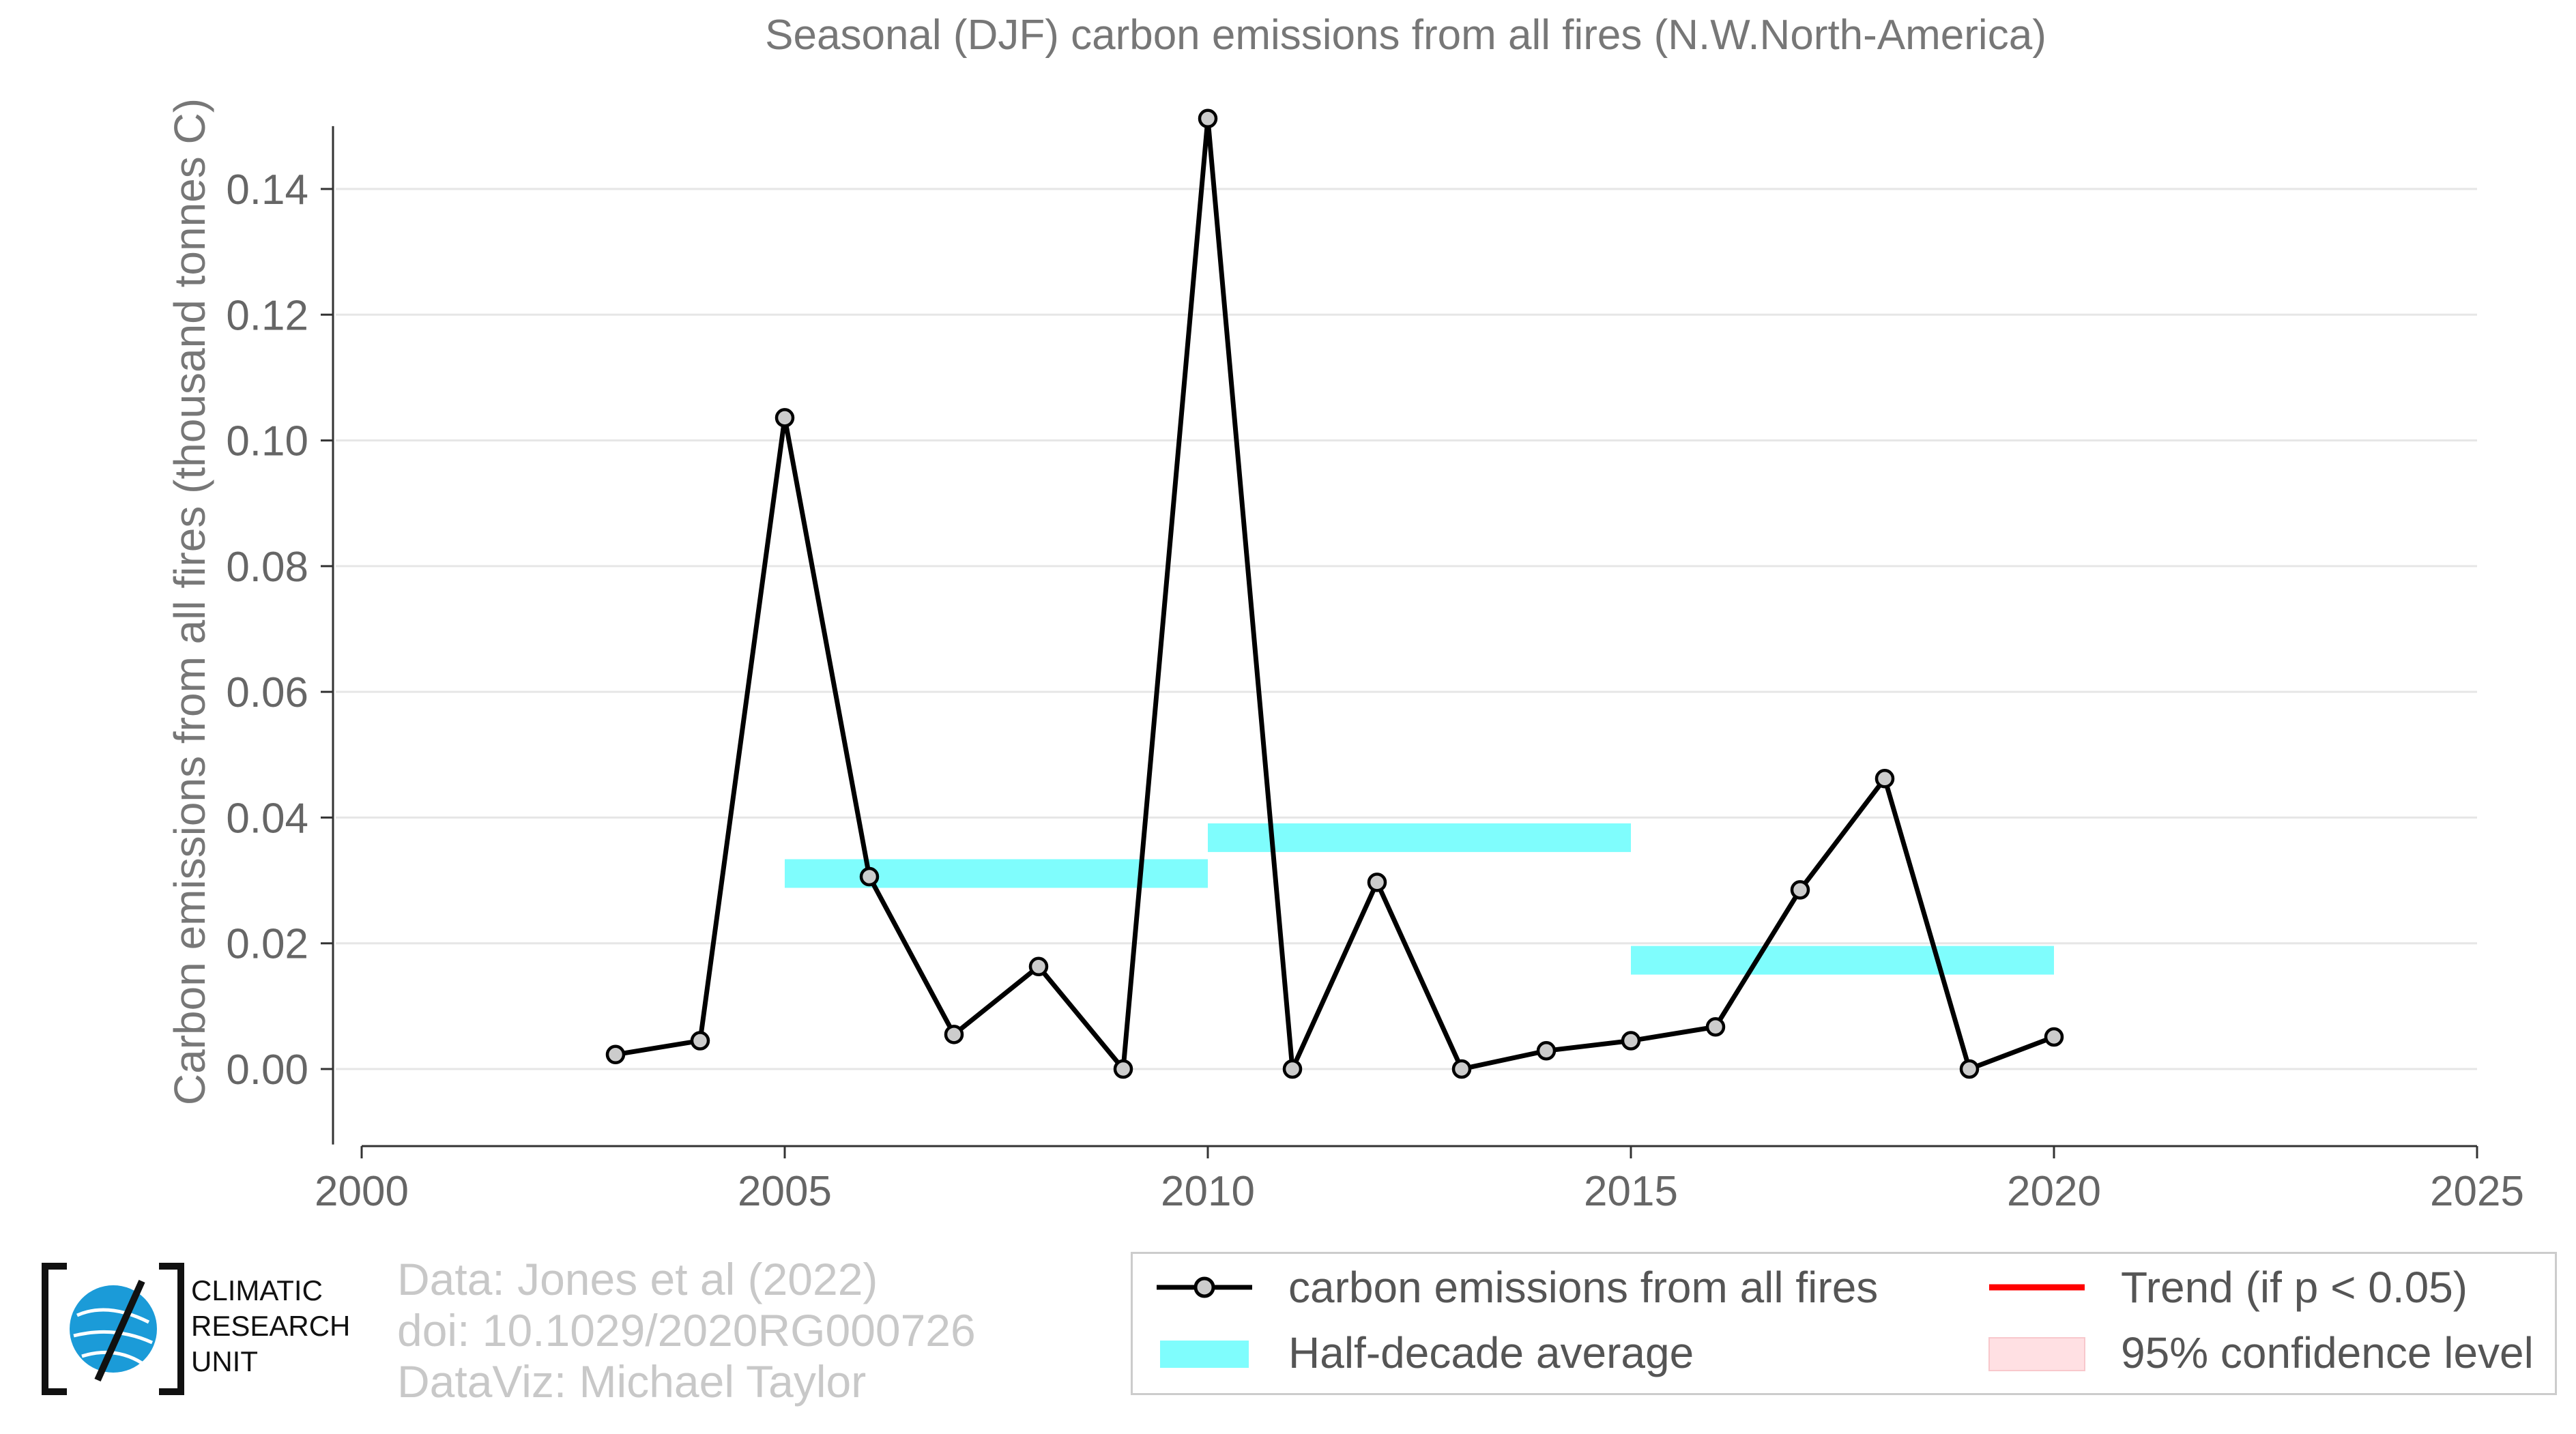  What do you see at coordinates (2294, 1287) in the screenshot?
I see `legend-label-trend: Trend (if p < 0.05)` at bounding box center [2294, 1287].